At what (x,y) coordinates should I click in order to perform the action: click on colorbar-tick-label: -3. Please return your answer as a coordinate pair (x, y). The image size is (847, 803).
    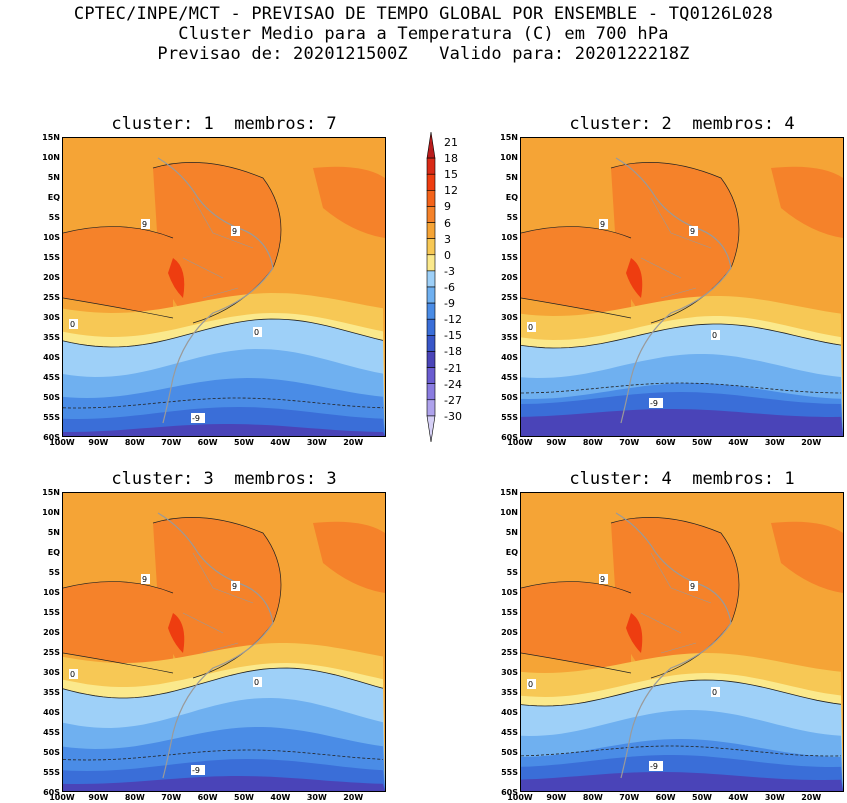
    Looking at the image, I should click on (449, 271).